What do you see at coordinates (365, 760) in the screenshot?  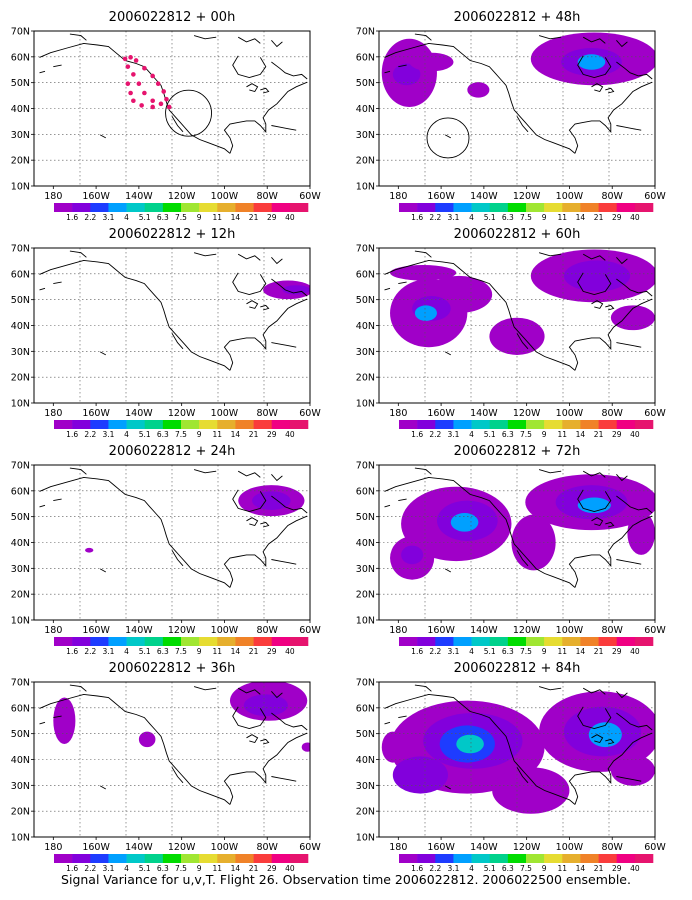 I see `lat-tick-label: 40N` at bounding box center [365, 760].